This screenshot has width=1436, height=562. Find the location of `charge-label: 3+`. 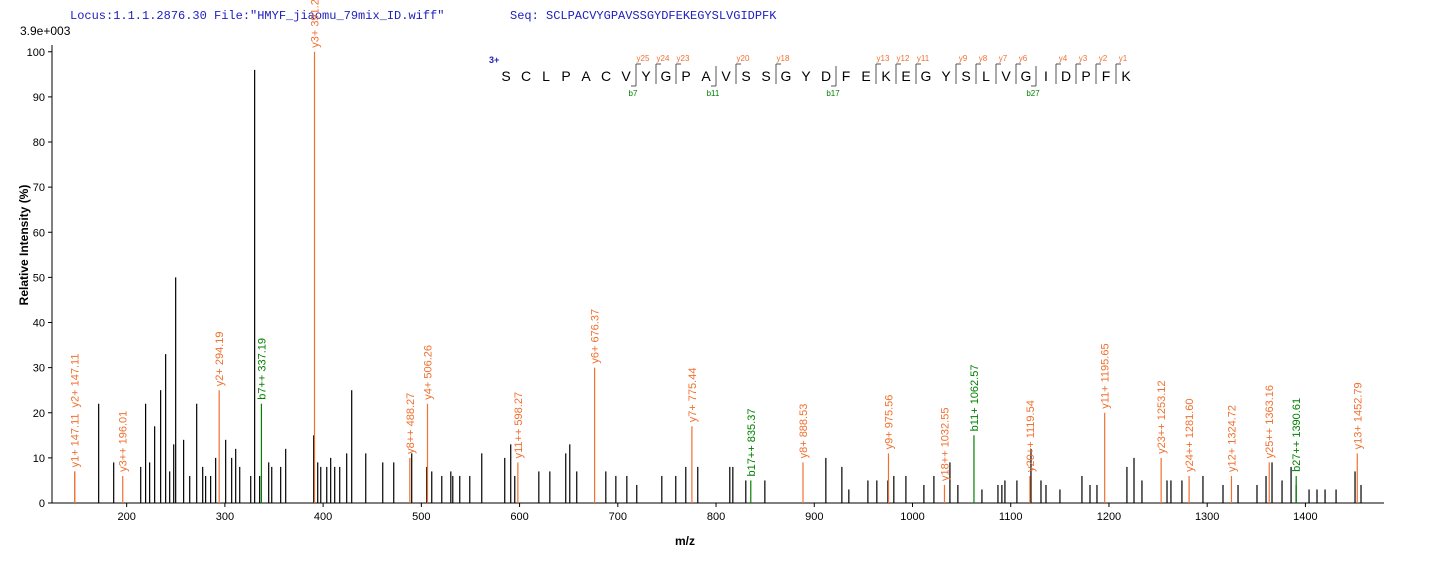

charge-label: 3+ is located at coordinates (494, 60).